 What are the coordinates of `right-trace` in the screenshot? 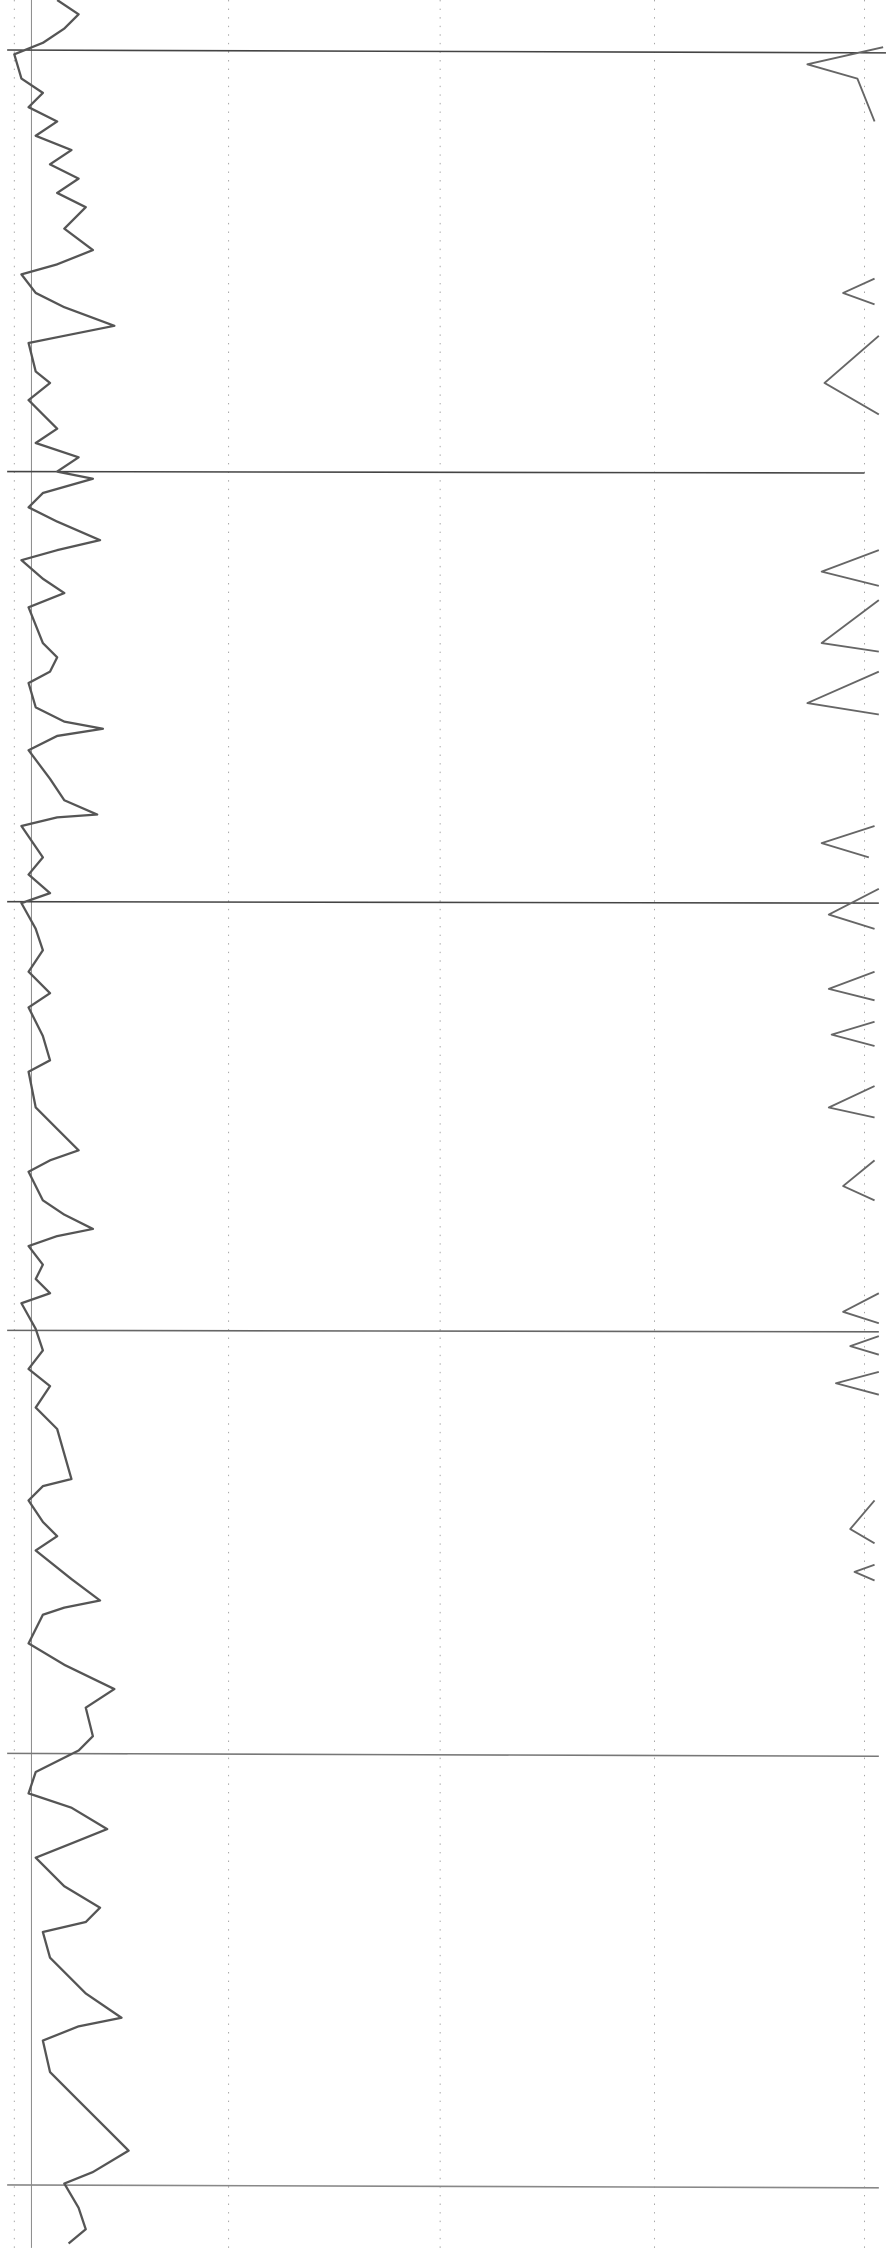 It's located at (845, 814).